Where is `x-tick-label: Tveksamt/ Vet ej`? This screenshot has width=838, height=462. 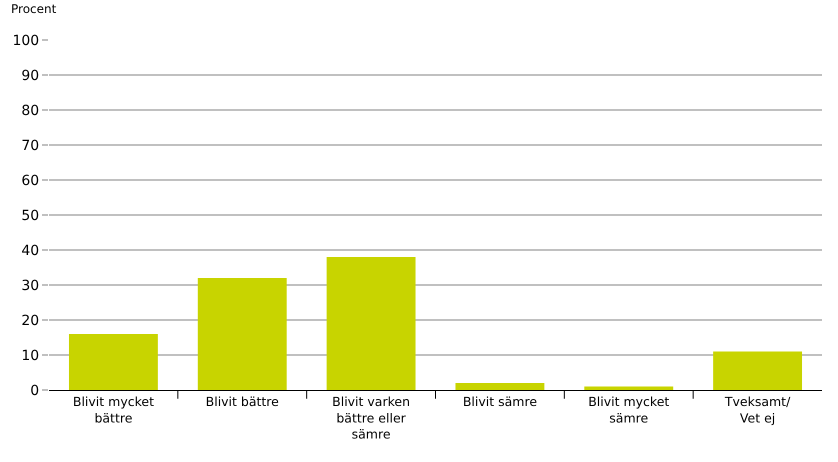 x-tick-label: Tveksamt/ Vet ej is located at coordinates (758, 410).